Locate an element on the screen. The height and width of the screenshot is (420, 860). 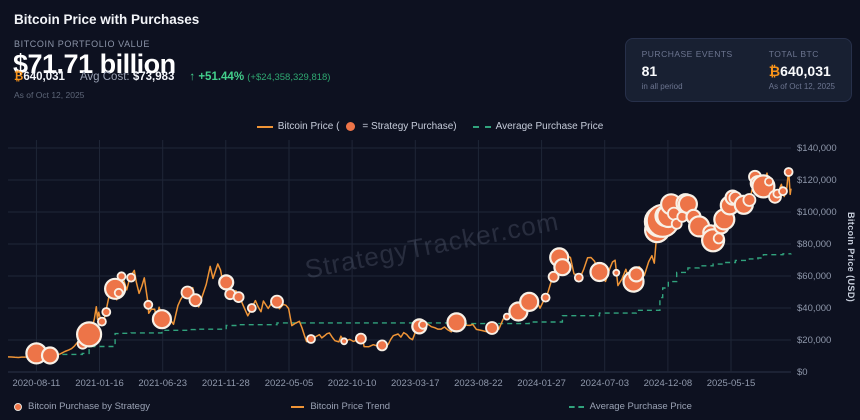
y-tick-label: $80,000 is located at coordinates (814, 244).